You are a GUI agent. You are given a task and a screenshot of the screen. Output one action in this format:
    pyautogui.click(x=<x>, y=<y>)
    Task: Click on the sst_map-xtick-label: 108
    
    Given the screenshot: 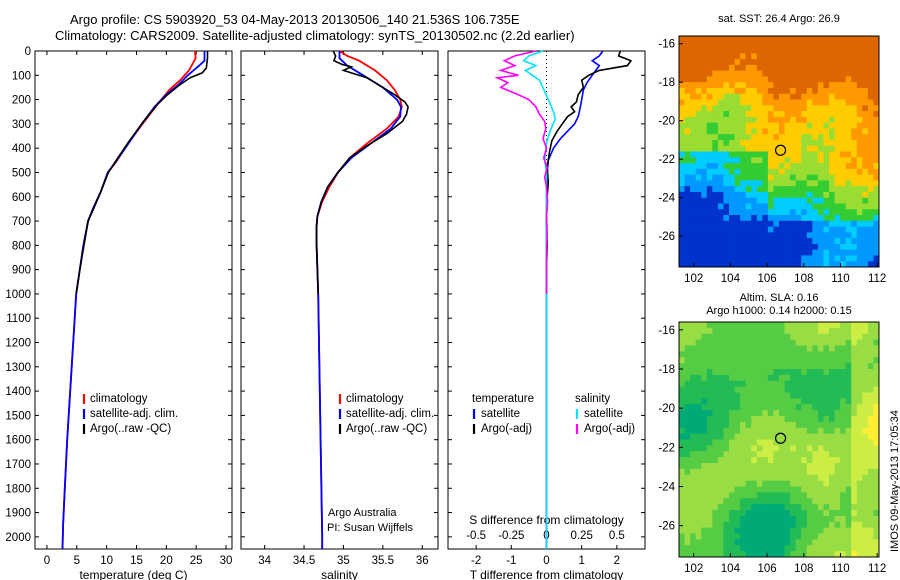 What is the action you would take?
    pyautogui.click(x=803, y=279)
    